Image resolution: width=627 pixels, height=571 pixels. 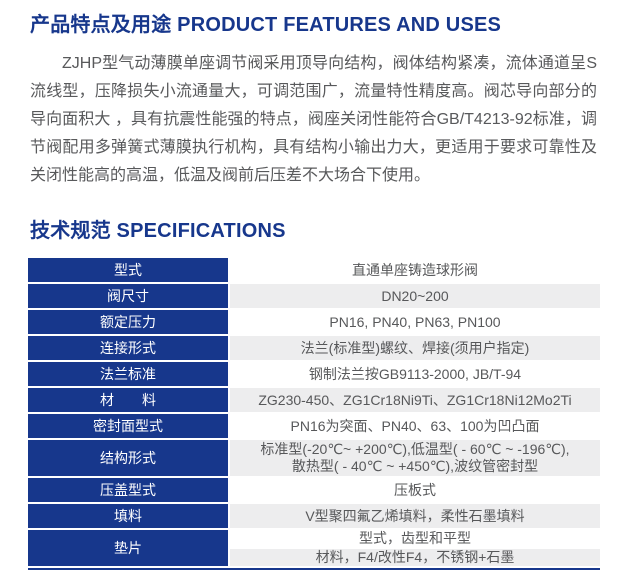 I want to click on specs-section-title: 技术规范 SPECIFICATIONS, so click(x=158, y=231).